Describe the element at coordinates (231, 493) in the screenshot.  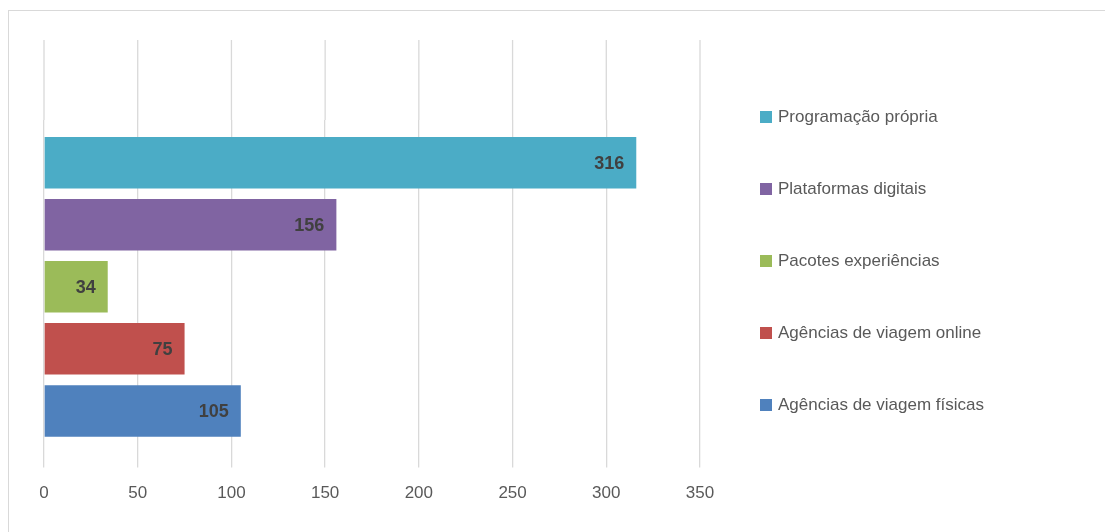
I see `x-tick-label: 100` at that location.